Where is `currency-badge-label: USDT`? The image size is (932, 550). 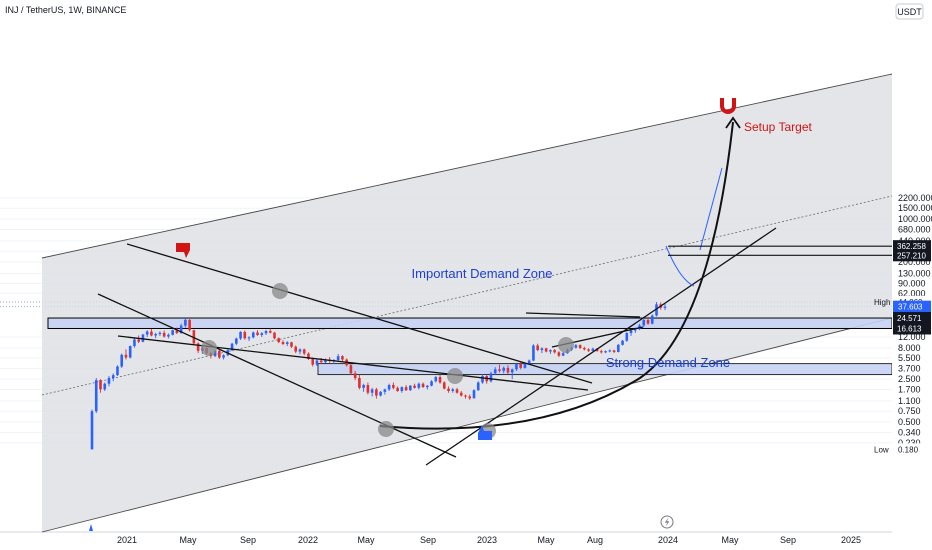 currency-badge-label: USDT is located at coordinates (909, 12).